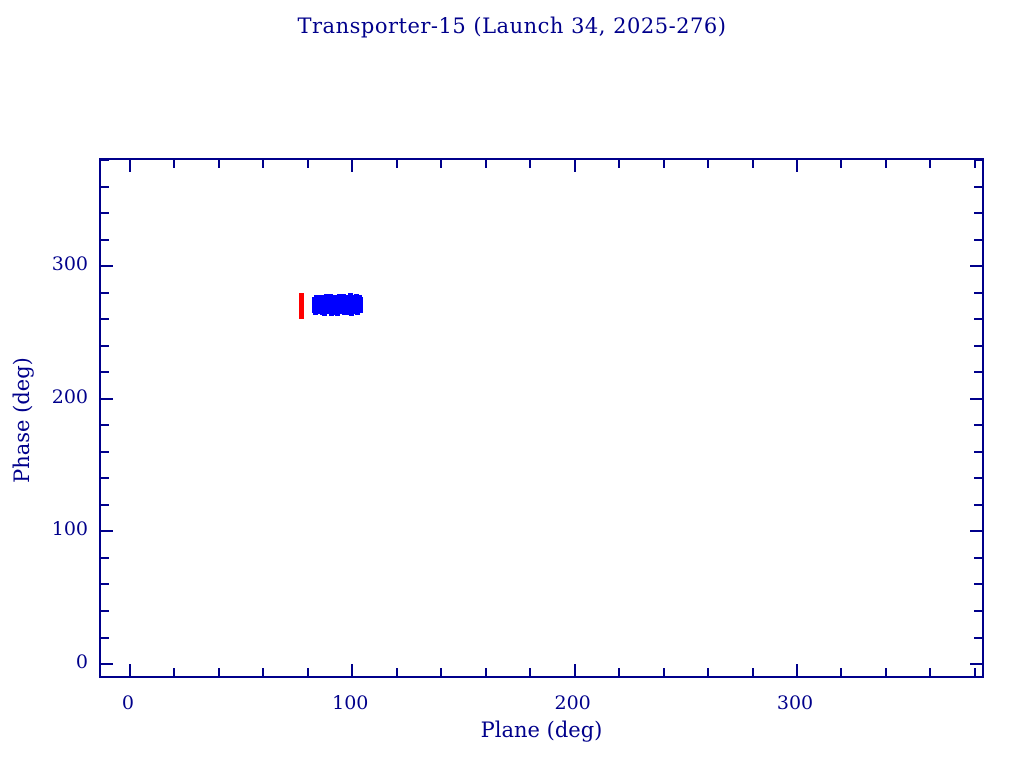 The height and width of the screenshot is (768, 1024). Describe the element at coordinates (361, 305) in the screenshot. I see `data-marker-primary` at that location.